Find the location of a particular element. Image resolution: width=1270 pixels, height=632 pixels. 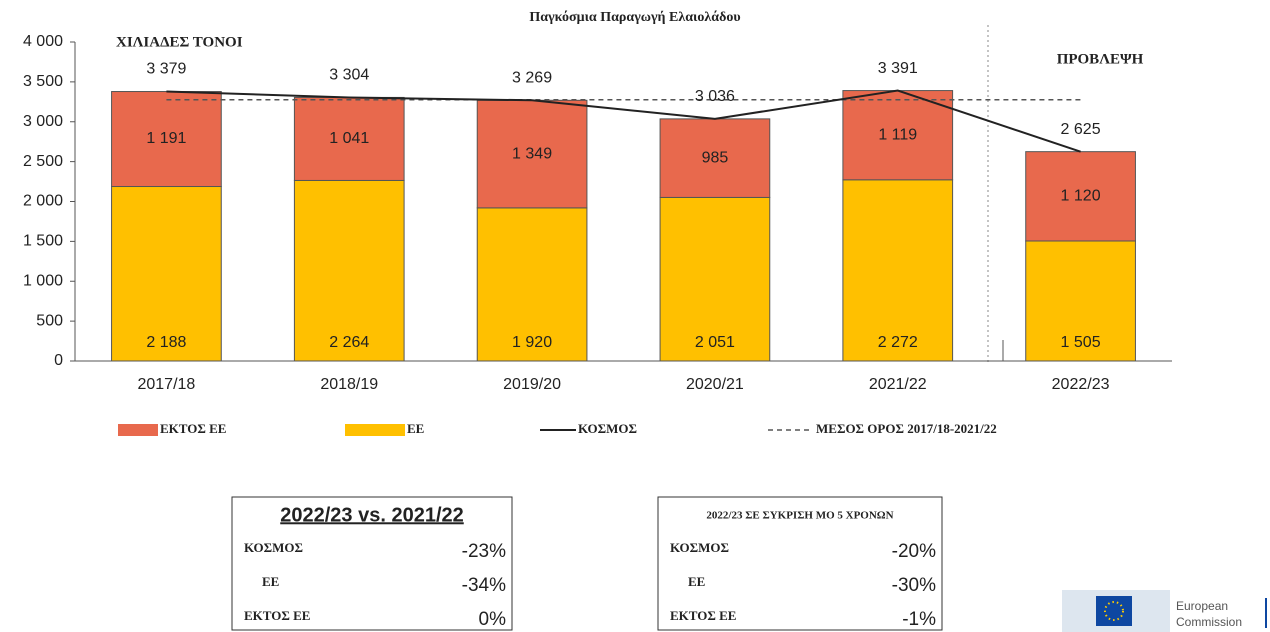

x-tick-label: 2022/23 is located at coordinates (1081, 384).